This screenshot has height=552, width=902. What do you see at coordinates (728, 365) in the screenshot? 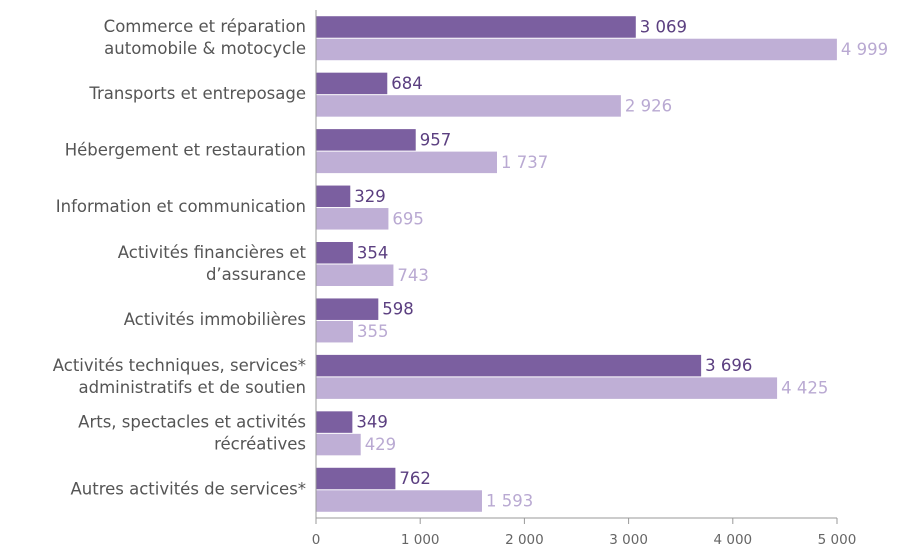
I see `value-label: 3 696` at bounding box center [728, 365].